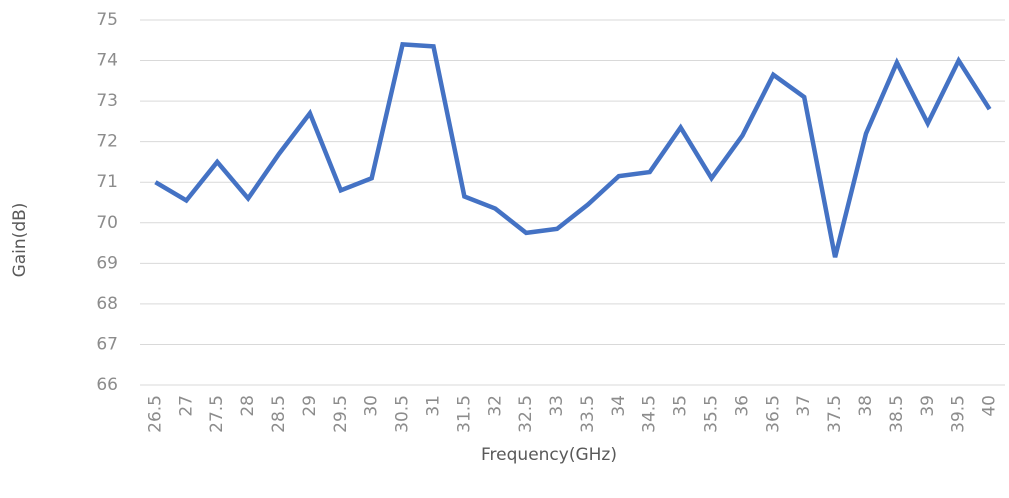  Describe the element at coordinates (107, 61) in the screenshot. I see `y-tick-label: 74` at that location.